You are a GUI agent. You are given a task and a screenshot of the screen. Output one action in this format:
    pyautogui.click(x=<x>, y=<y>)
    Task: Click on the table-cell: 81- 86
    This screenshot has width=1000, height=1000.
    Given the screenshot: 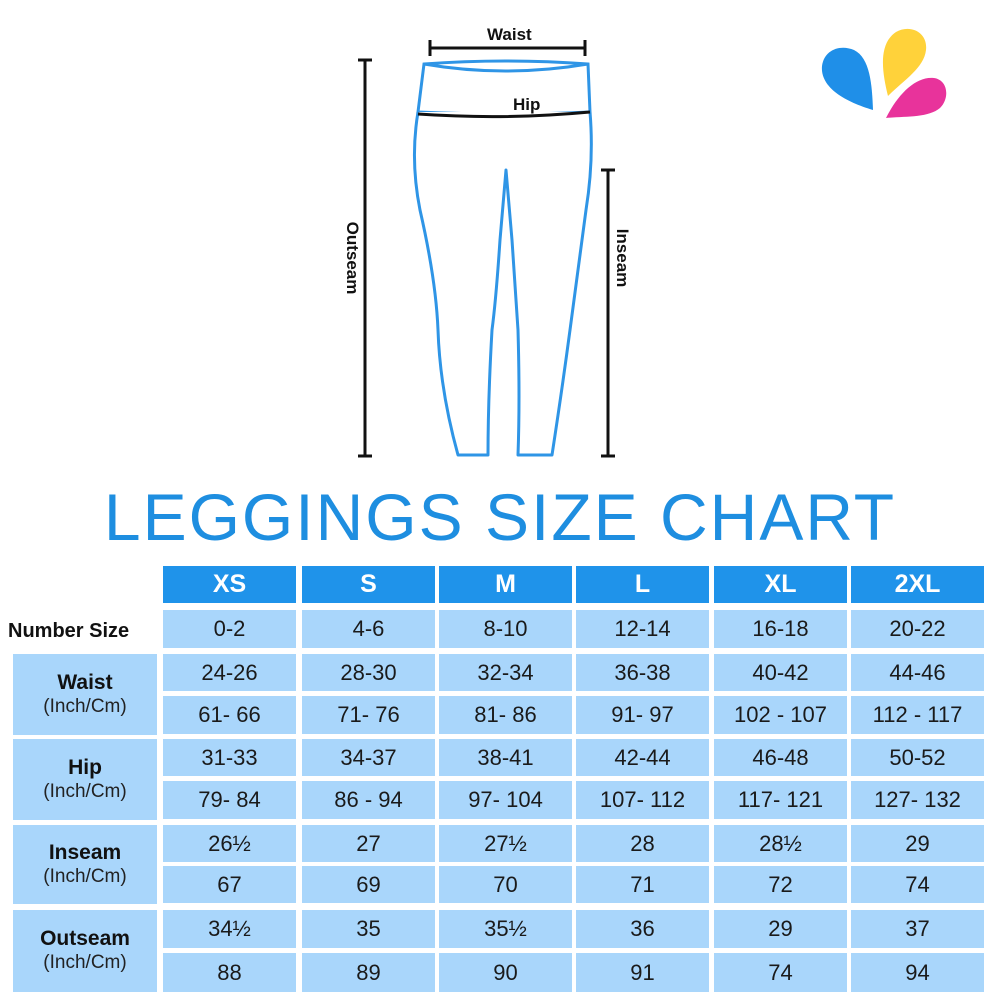 What is the action you would take?
    pyautogui.click(x=505, y=715)
    